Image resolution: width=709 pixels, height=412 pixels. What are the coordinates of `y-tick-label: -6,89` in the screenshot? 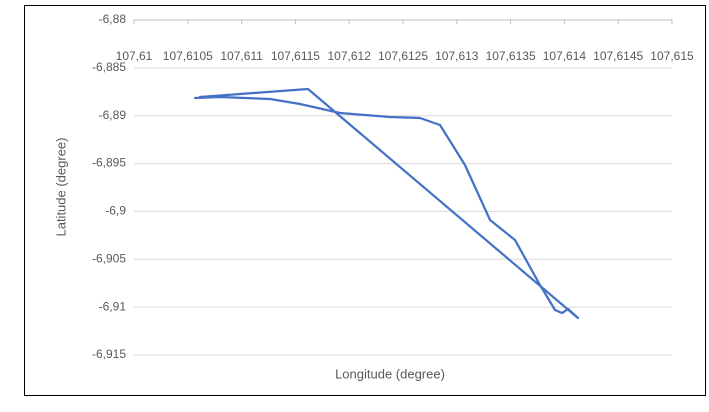 It's located at (113, 115).